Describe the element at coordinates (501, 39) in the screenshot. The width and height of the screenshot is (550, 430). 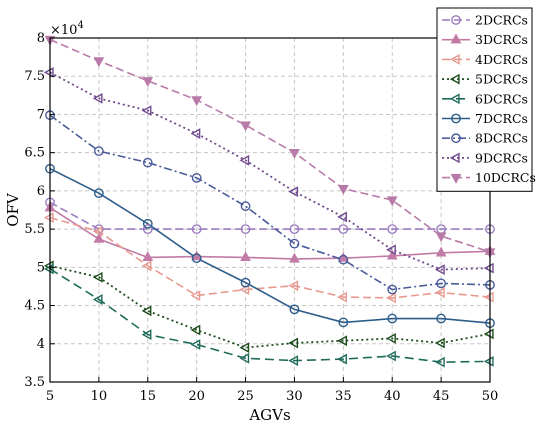
I see `legend-label-3dcrcs: 3DCRCs` at that location.